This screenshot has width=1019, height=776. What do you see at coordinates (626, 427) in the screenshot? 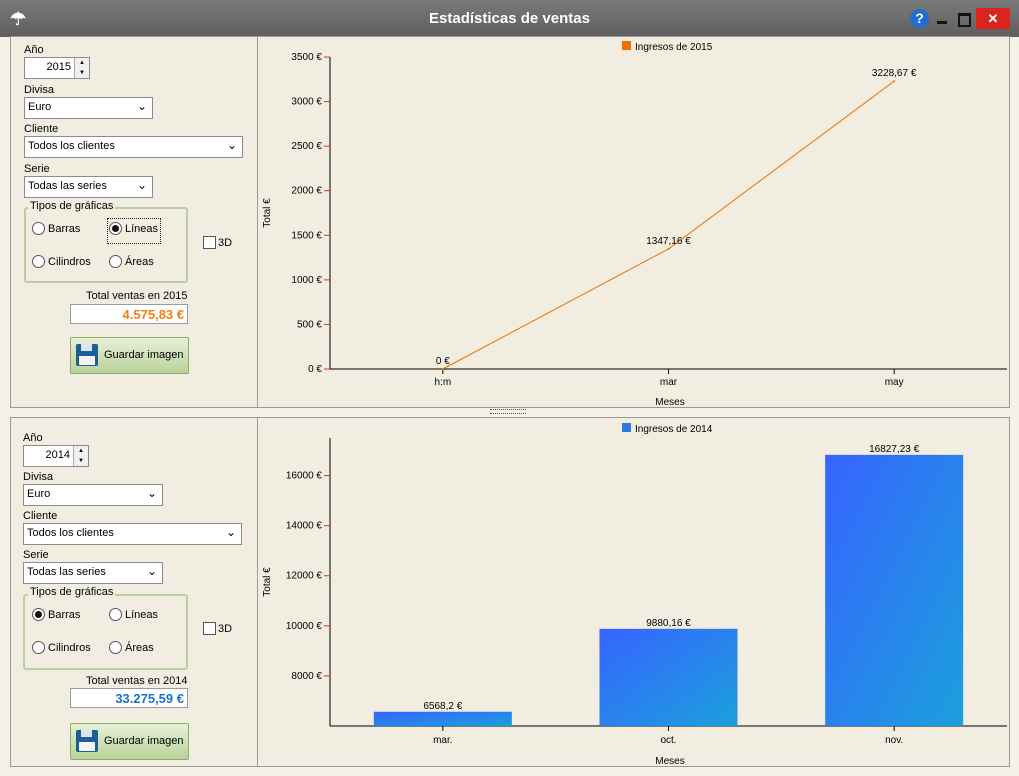
I see `legend-swatch` at bounding box center [626, 427].